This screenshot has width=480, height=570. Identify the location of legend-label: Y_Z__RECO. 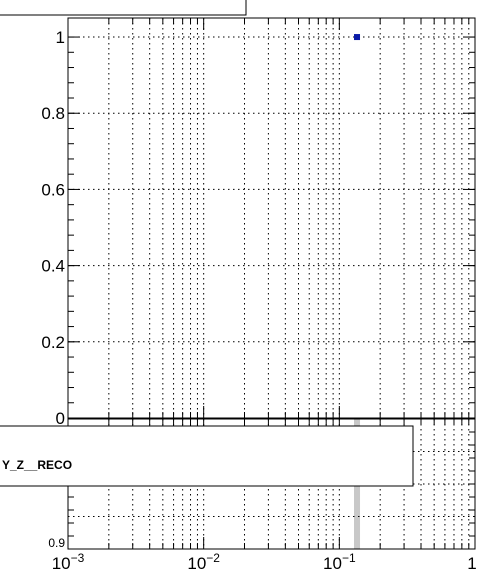
(37, 465).